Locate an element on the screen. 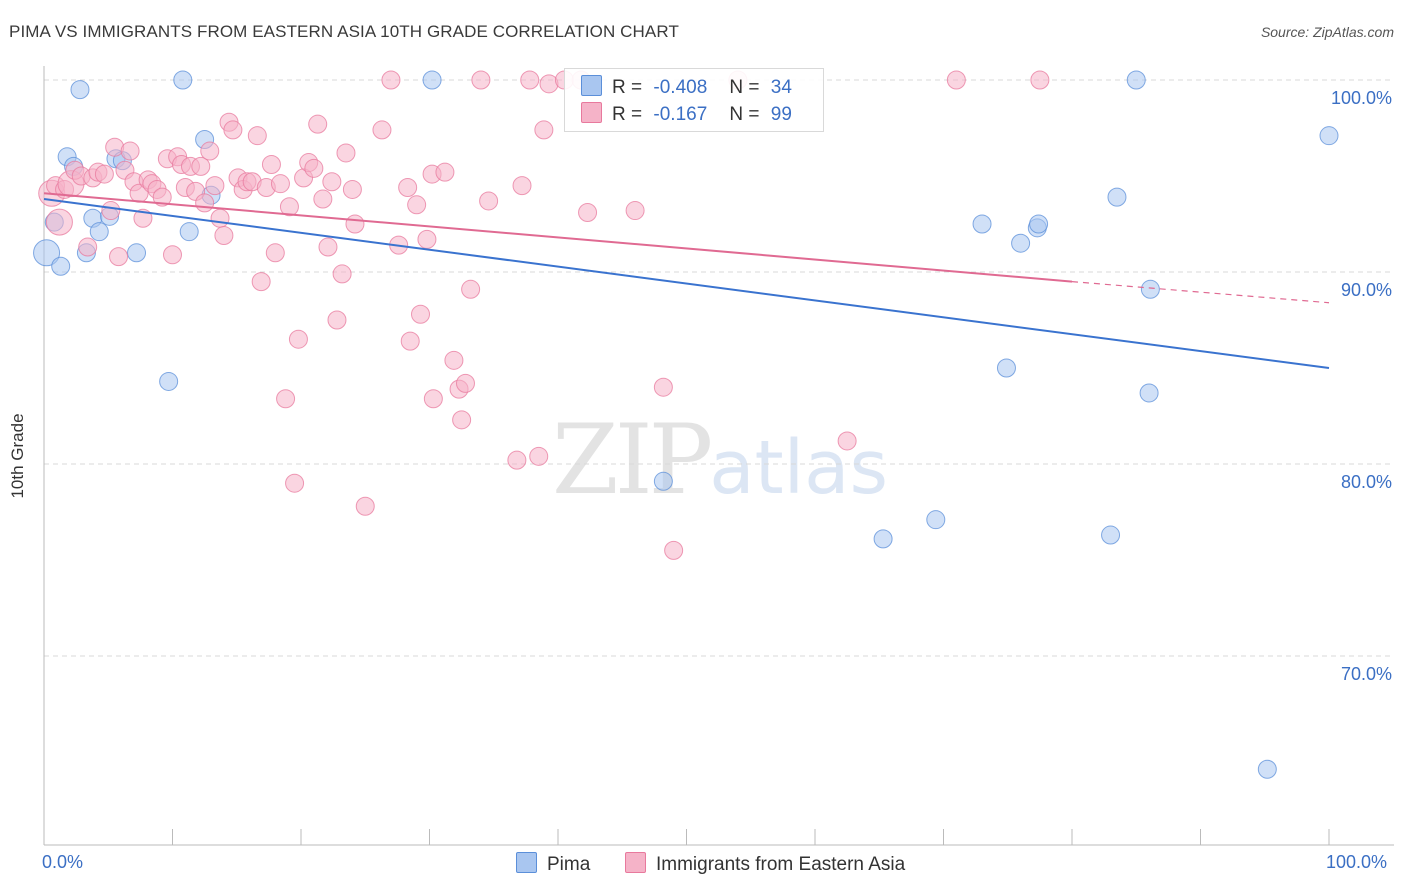 This screenshot has width=1406, height=892. source-label: Source: ZipAtlas.com is located at coordinates (1327, 32).